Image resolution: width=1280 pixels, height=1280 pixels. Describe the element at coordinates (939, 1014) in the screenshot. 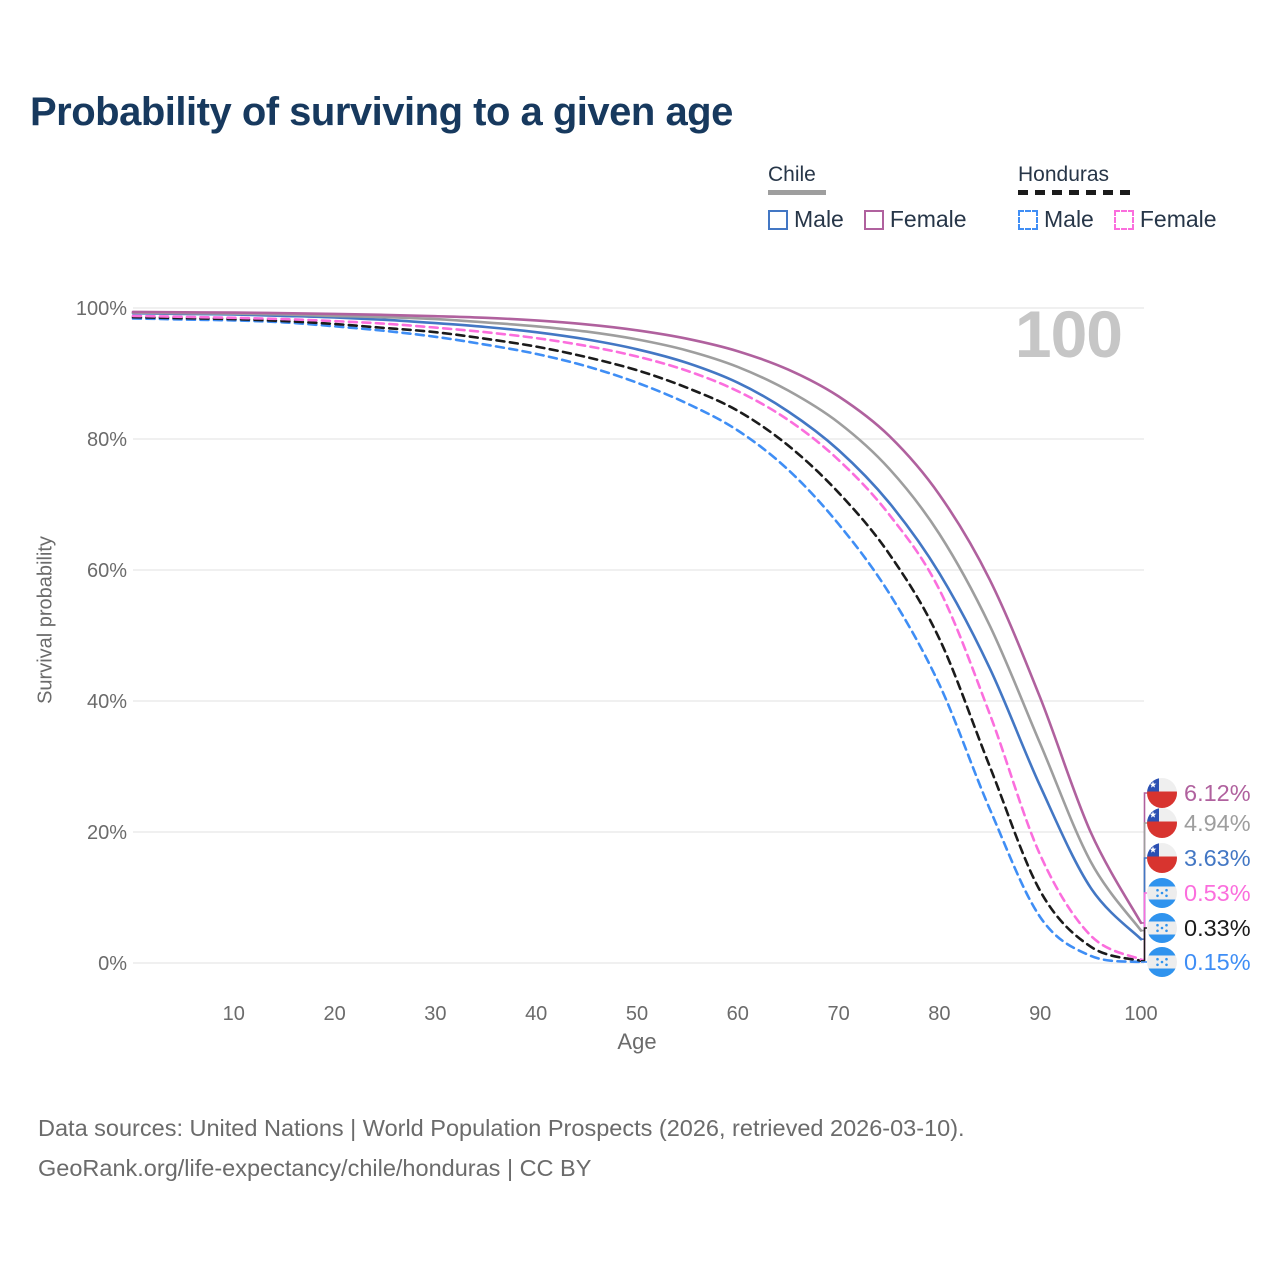

I see `svg-text: 80` at that location.